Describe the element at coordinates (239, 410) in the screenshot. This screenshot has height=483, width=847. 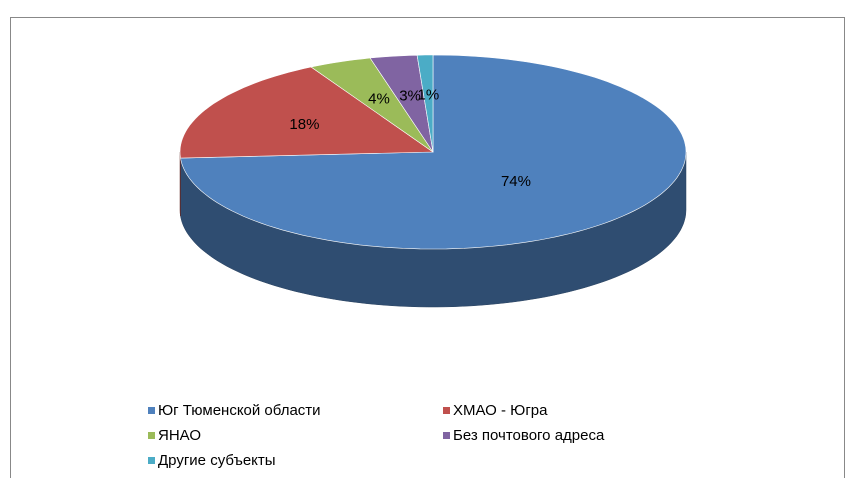
I see `legend-label: Юг Тюменской области` at that location.